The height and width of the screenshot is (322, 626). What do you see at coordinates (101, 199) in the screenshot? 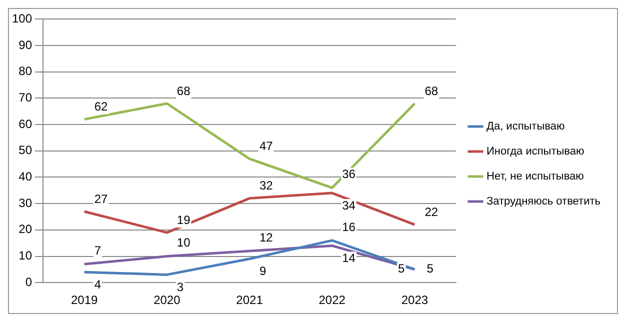
I see `data-label: 27` at bounding box center [101, 199].